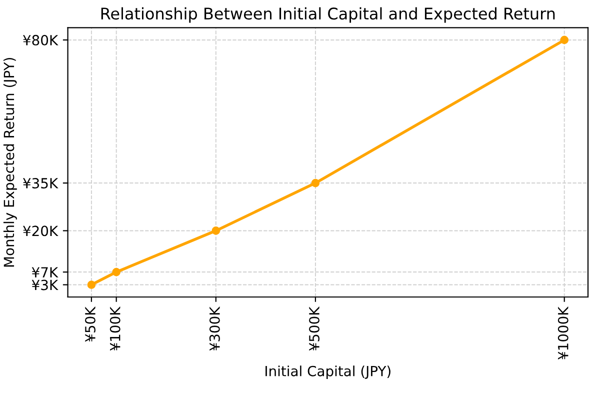 The width and height of the screenshot is (600, 396). What do you see at coordinates (214, 328) in the screenshot?
I see `x-tick-label: ¥300K` at bounding box center [214, 328].